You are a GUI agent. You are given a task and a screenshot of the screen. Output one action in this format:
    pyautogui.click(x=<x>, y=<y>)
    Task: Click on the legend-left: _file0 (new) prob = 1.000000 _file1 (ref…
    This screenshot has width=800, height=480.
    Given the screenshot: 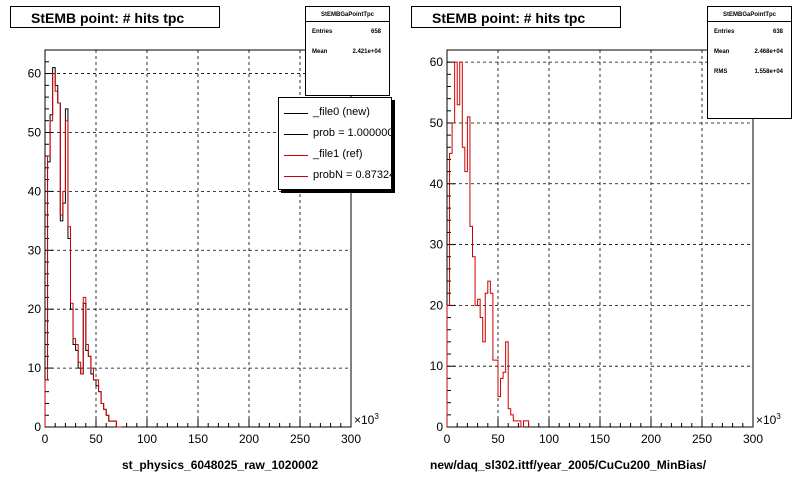 What is the action you would take?
    pyautogui.click(x=335, y=143)
    